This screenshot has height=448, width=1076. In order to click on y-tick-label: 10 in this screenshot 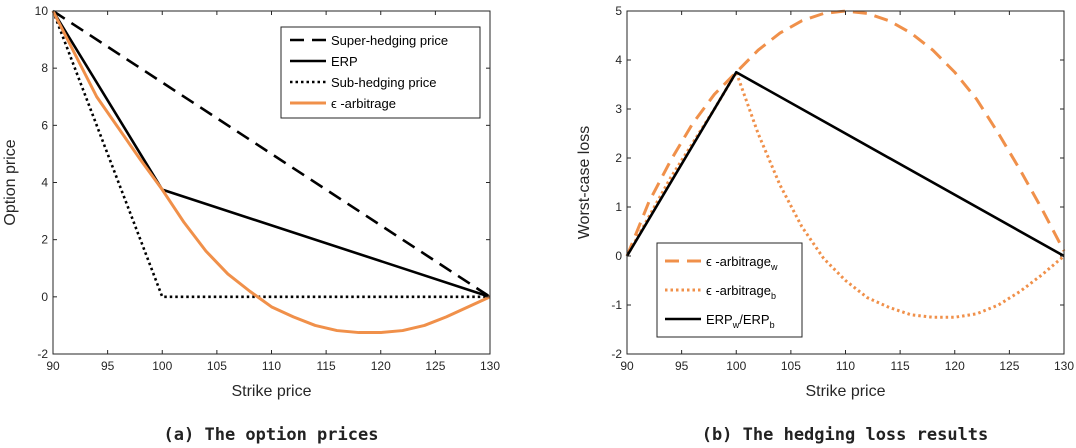, I will do `click(42, 11)`.